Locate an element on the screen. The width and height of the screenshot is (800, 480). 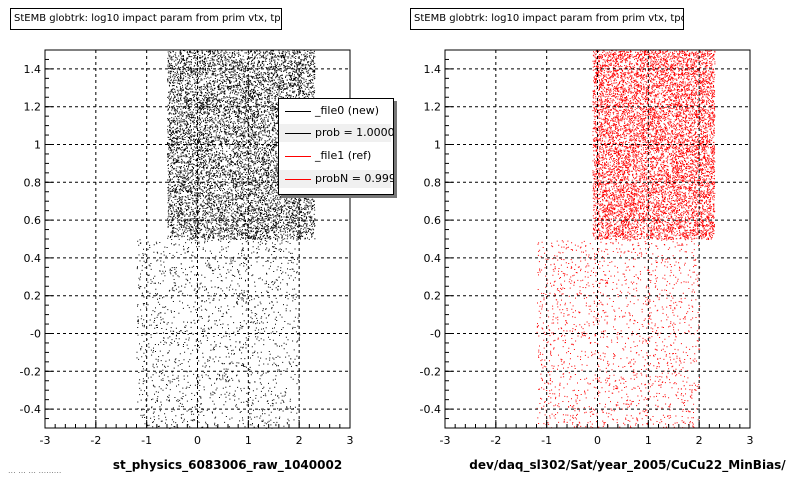
legend-entry: prob = 1.000000 is located at coordinates (336, 133).